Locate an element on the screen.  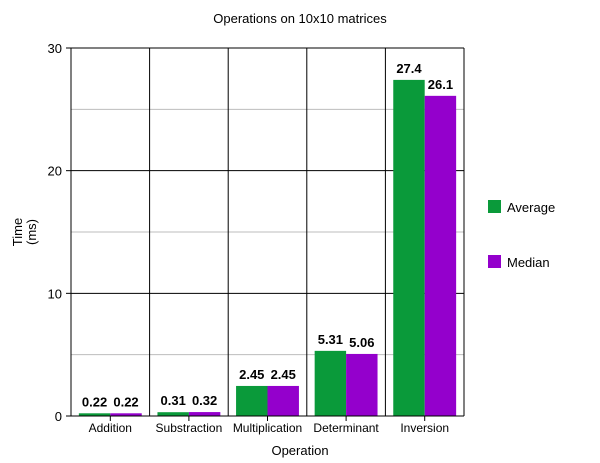
data-label: 5.06 is located at coordinates (361, 342).